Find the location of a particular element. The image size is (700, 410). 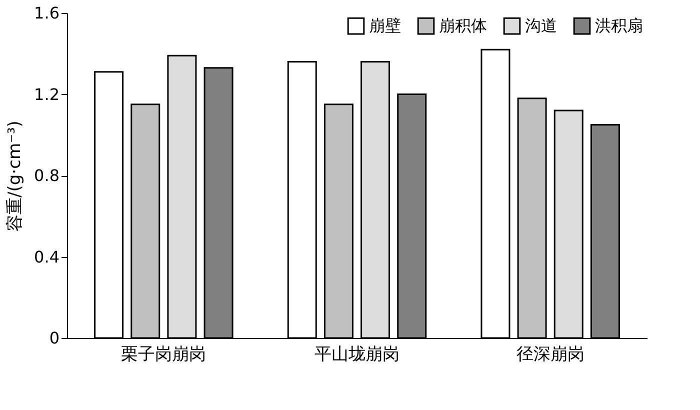

legend-label: 崩壁 is located at coordinates (385, 26).